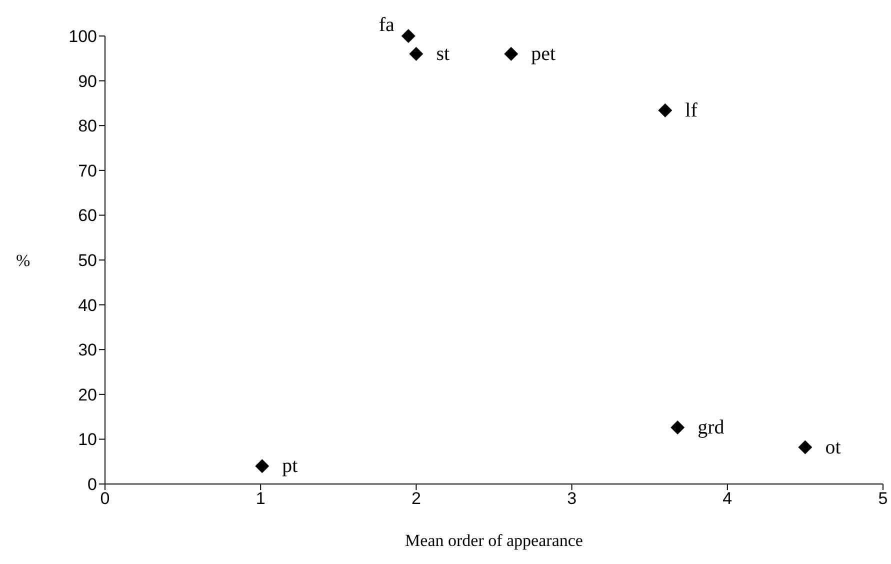  What do you see at coordinates (833, 447) in the screenshot?
I see `annotation: ot` at bounding box center [833, 447].